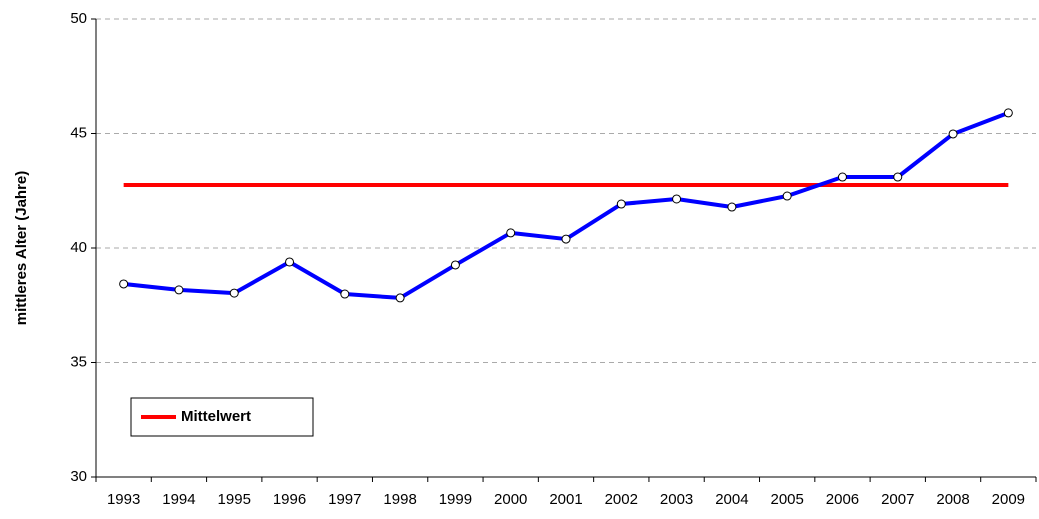  I want to click on x-tick-label: 2008, so click(952, 499).